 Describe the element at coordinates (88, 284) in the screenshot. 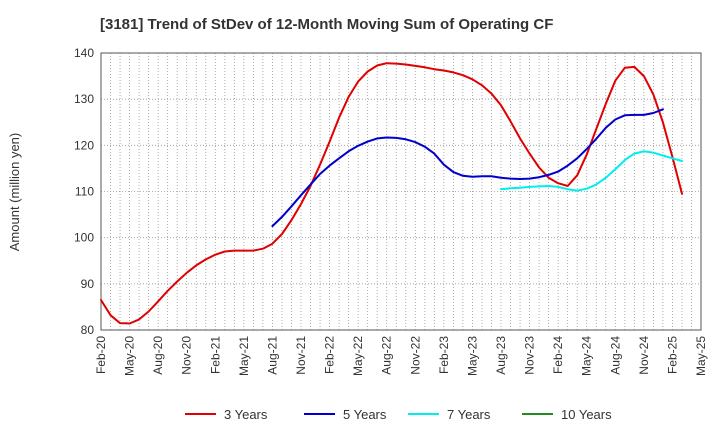

I see `y-tick-label: 90` at that location.